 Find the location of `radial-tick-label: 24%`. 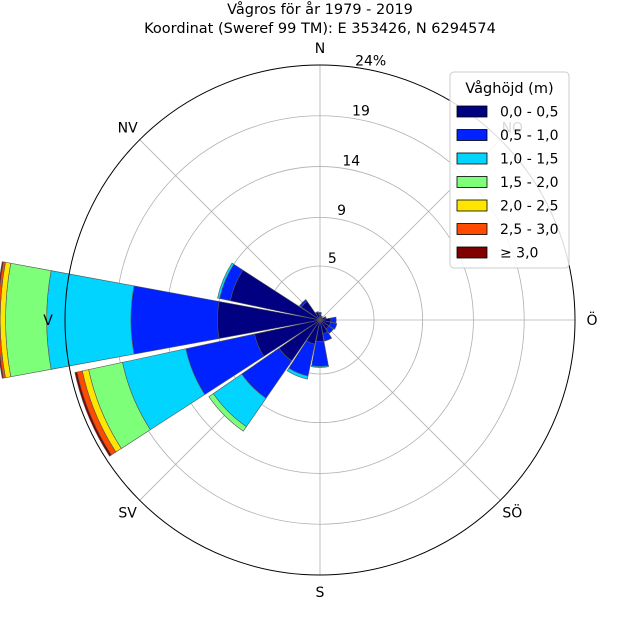

radial-tick-label: 24% is located at coordinates (370, 62).